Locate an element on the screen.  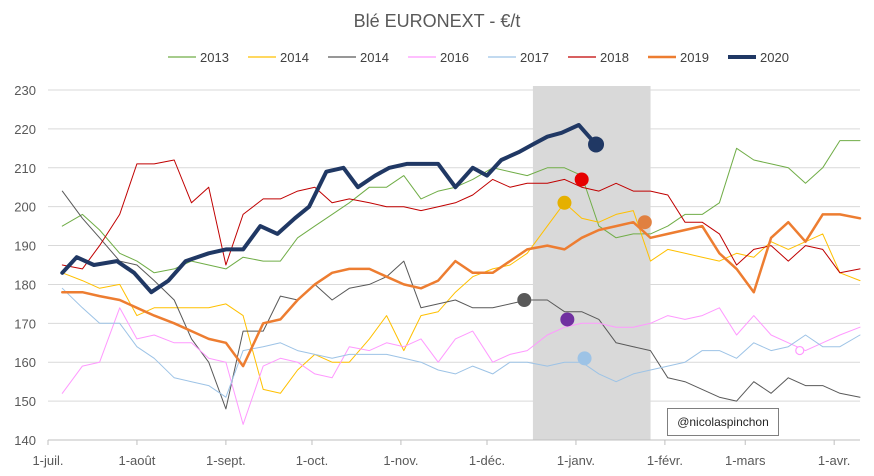
y-tick-label: 210 is located at coordinates (25, 168).